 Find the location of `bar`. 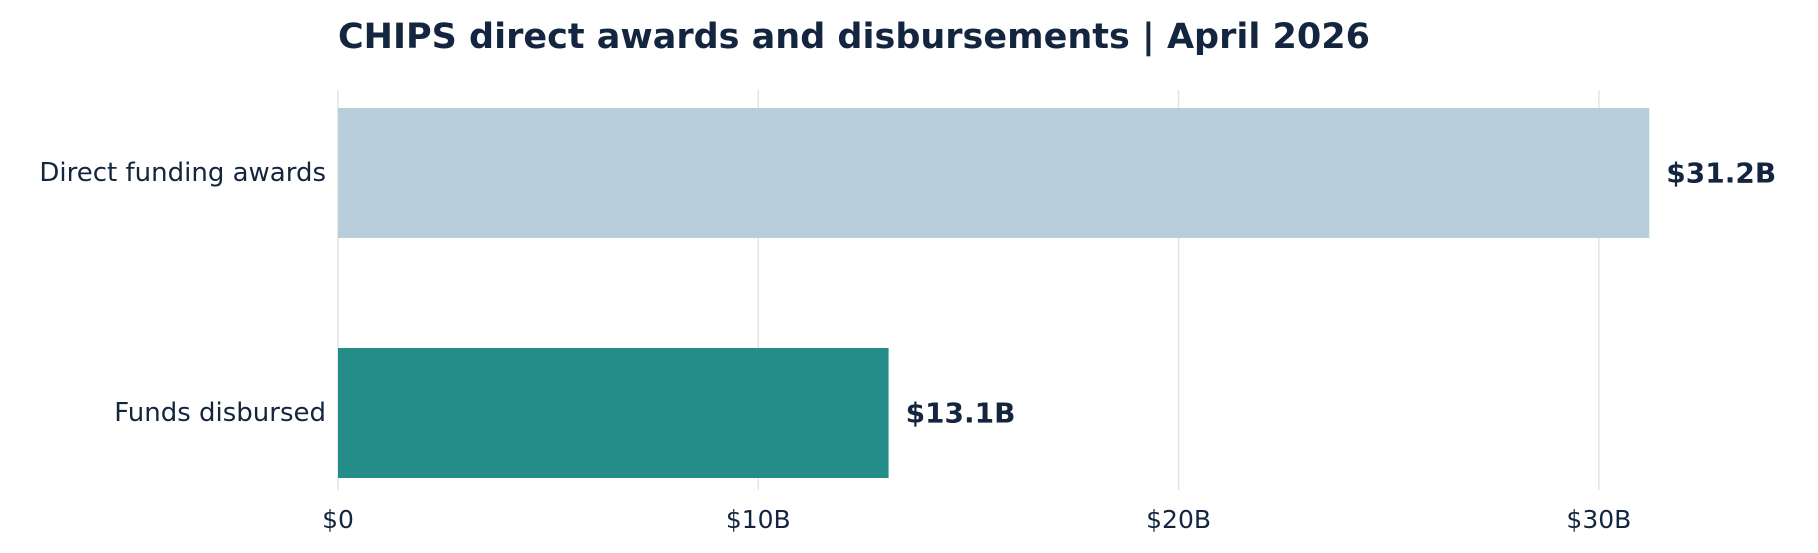

bar is located at coordinates (613, 413).